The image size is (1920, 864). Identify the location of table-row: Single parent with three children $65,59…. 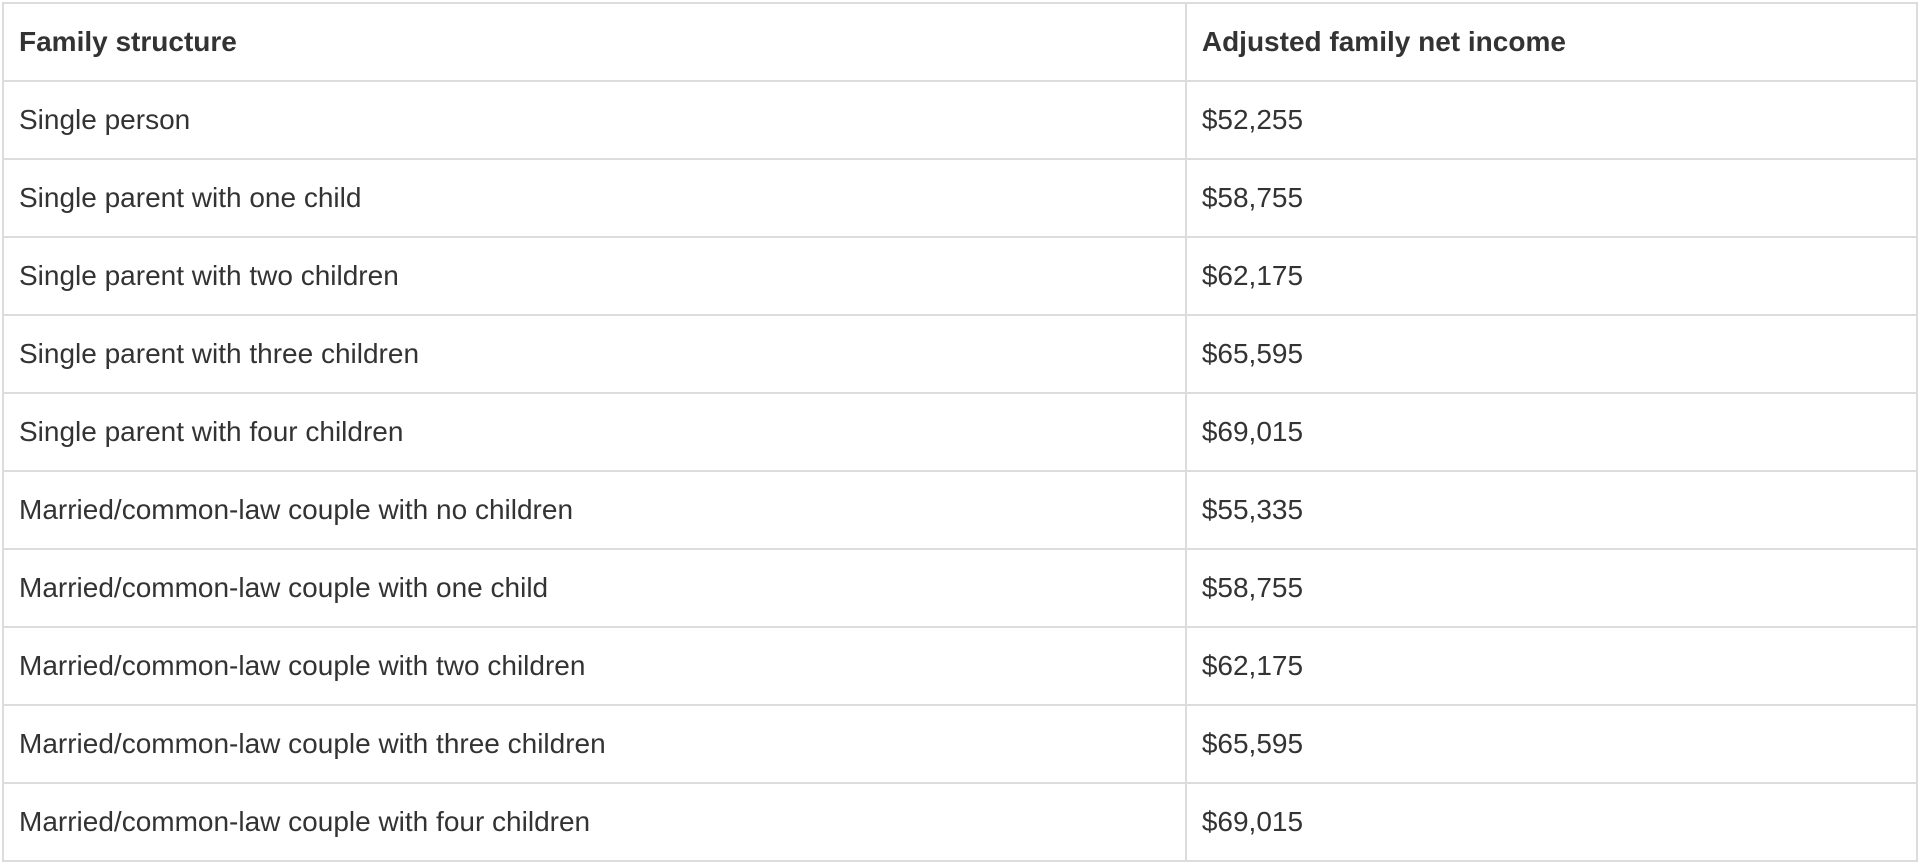
(960, 354).